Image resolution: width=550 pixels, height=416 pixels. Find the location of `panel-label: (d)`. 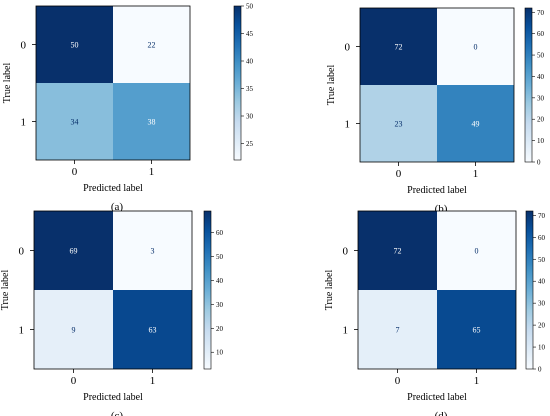

panel-label: (d) is located at coordinates (441, 413).